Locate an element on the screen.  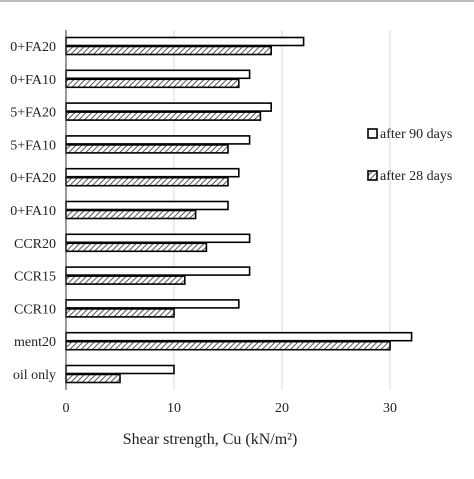
category-label-1: 0+FA10 is located at coordinates (33, 80).